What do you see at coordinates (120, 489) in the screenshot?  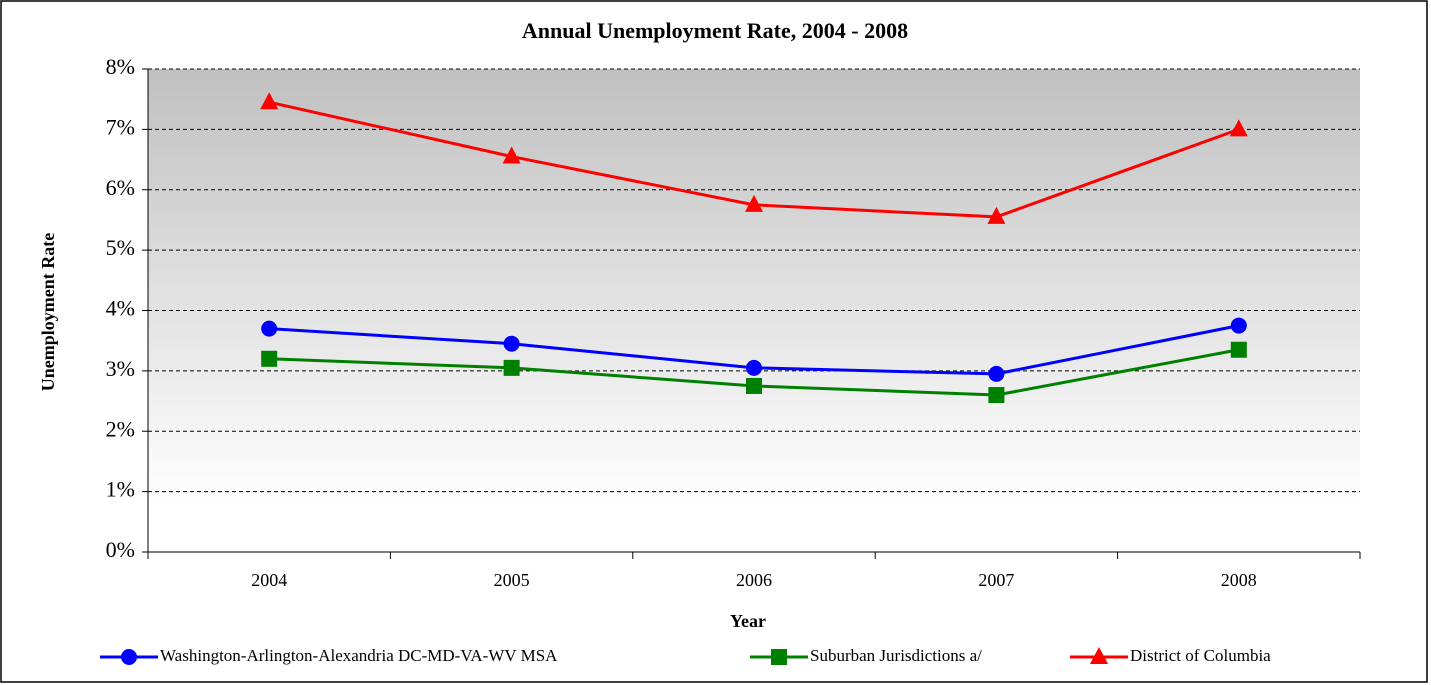 I see `y-tick-label: 1%` at bounding box center [120, 489].